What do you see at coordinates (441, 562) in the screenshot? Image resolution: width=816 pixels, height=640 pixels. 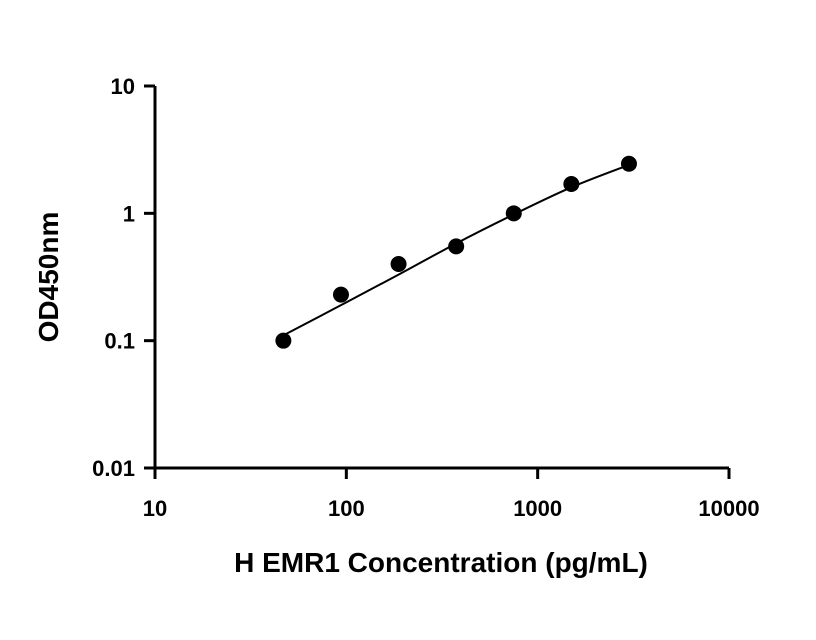 I see `x-axis-title: H EMR1 Concentration (pg/mL)` at bounding box center [441, 562].